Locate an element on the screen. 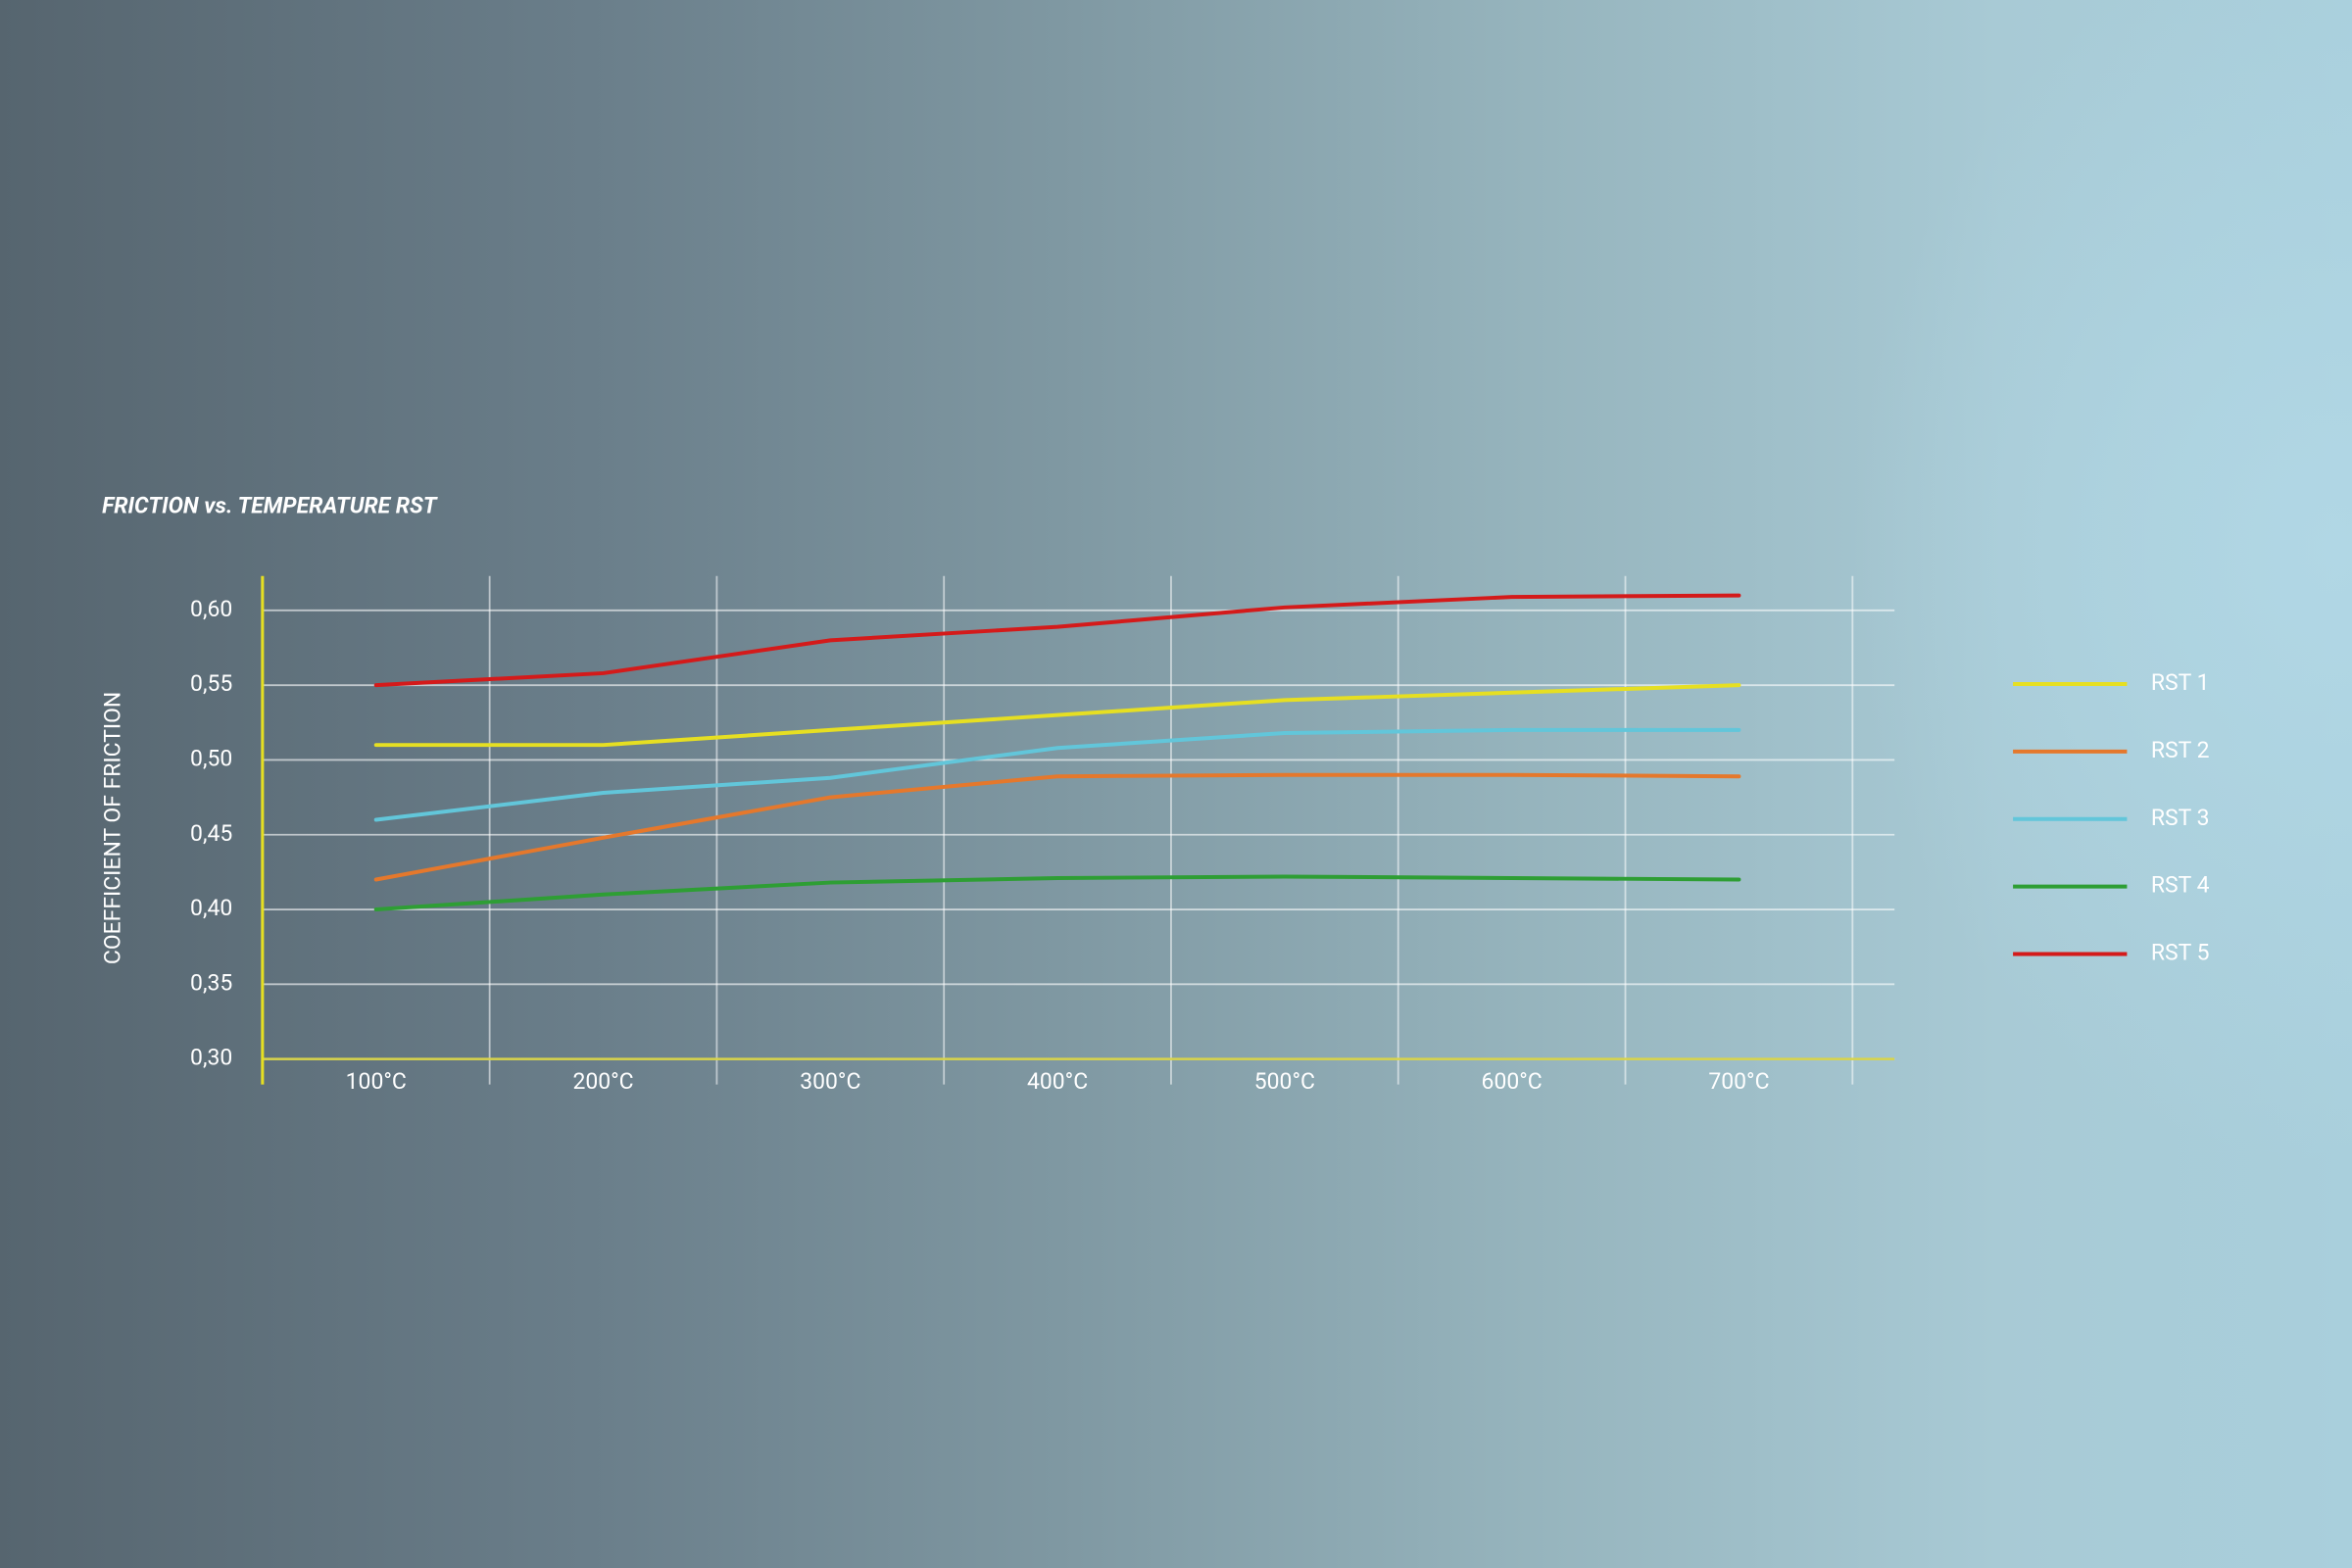 Image resolution: width=2352 pixels, height=1568 pixels. y-tick-label: 0,30 is located at coordinates (211, 1058).